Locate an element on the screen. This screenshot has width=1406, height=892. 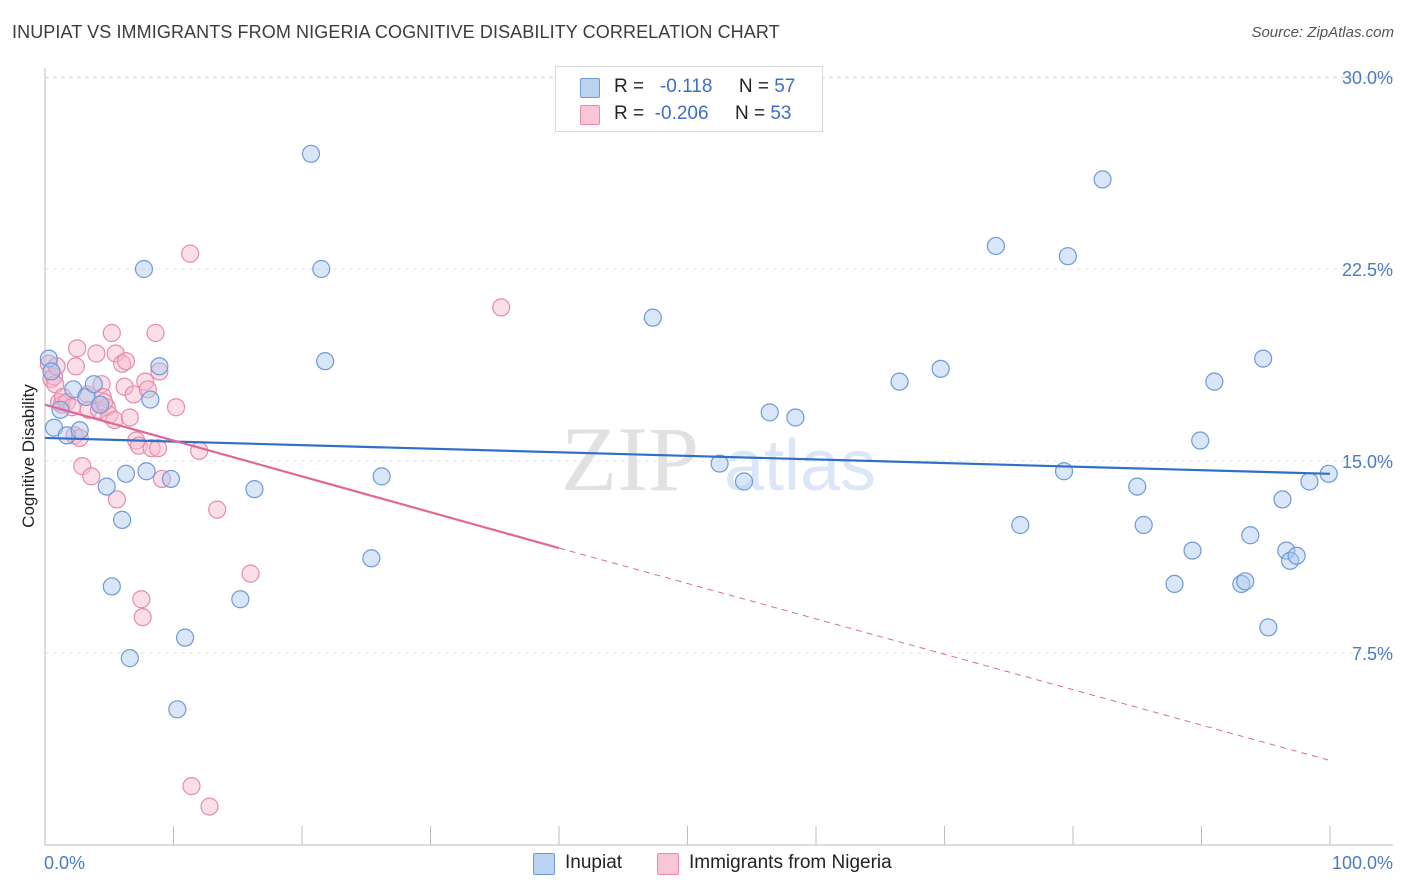
trend-line-nigeria is located at coordinates (302, 476).